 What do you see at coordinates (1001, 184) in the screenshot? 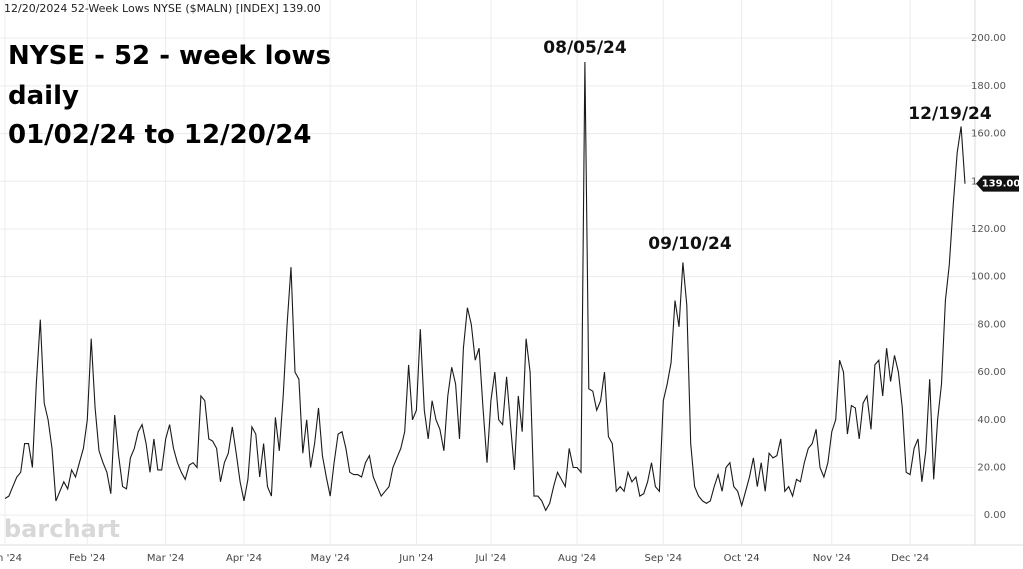
I see `last-value-label: 139.00` at bounding box center [1001, 184].